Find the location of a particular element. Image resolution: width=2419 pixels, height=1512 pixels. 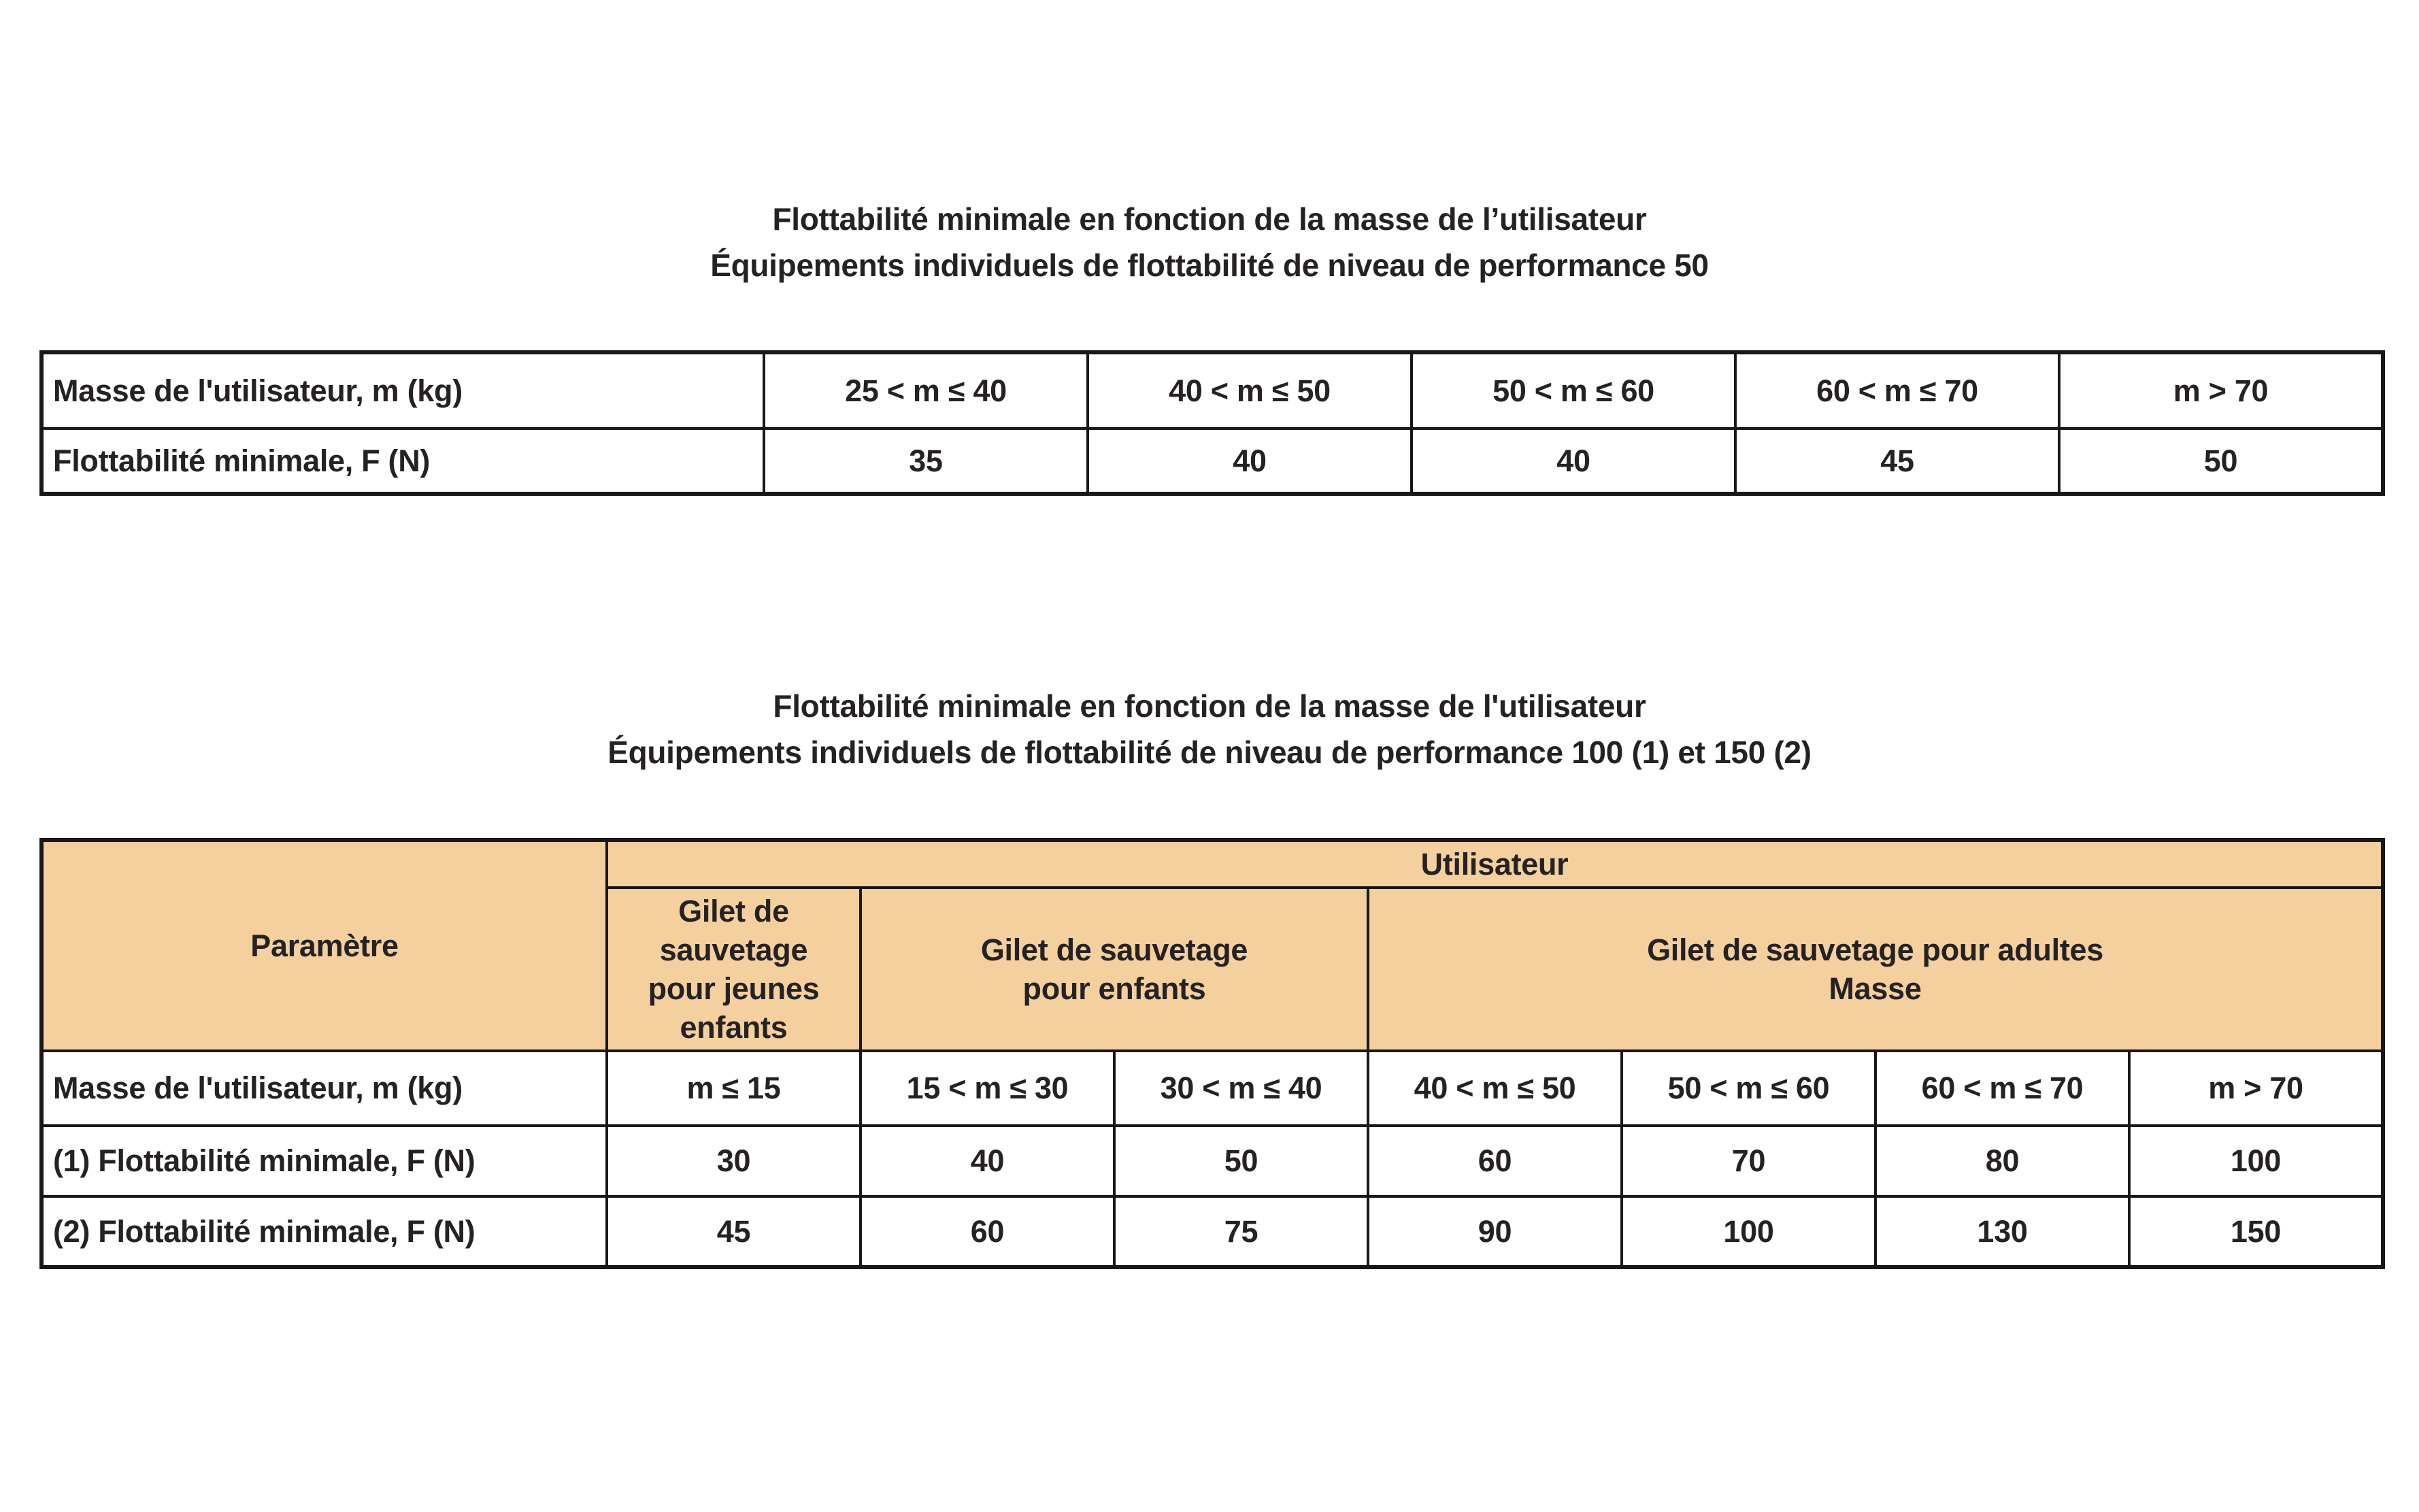

table-cell: 15 < m ≤ 30 is located at coordinates (987, 1088).